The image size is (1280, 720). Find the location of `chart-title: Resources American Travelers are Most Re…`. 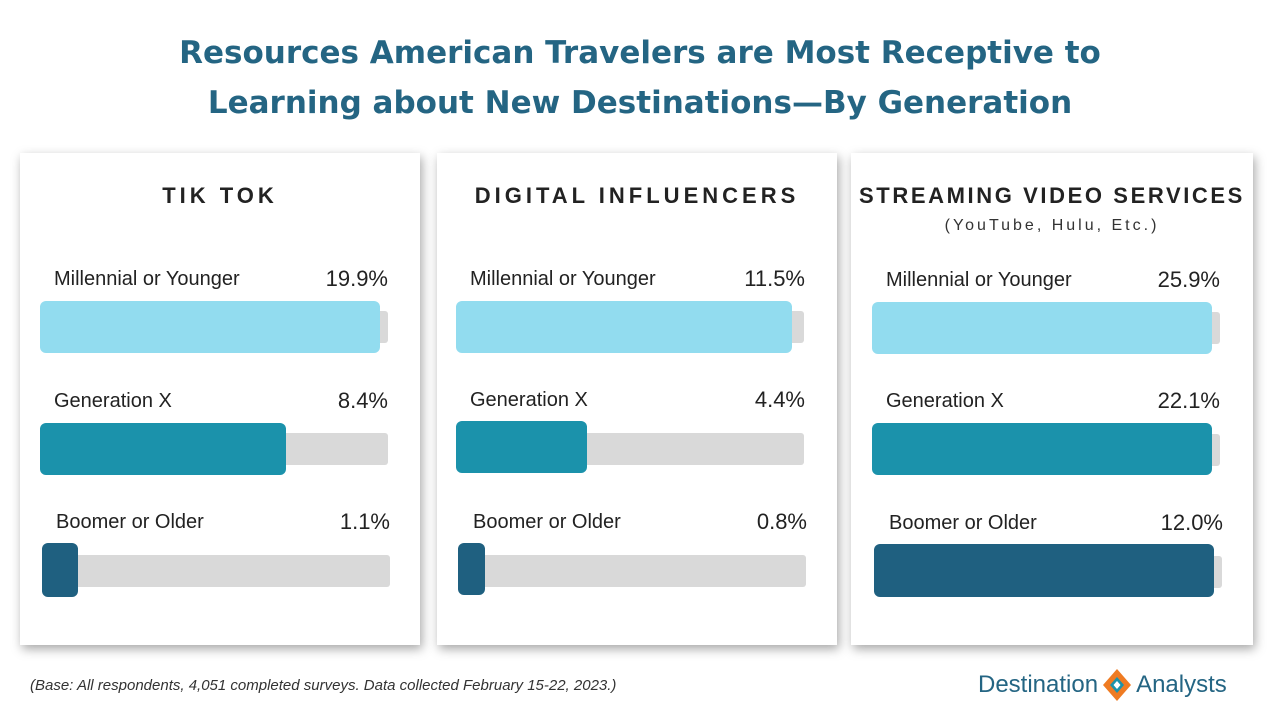

chart-title: Resources American Travelers are Most Re… is located at coordinates (640, 78).